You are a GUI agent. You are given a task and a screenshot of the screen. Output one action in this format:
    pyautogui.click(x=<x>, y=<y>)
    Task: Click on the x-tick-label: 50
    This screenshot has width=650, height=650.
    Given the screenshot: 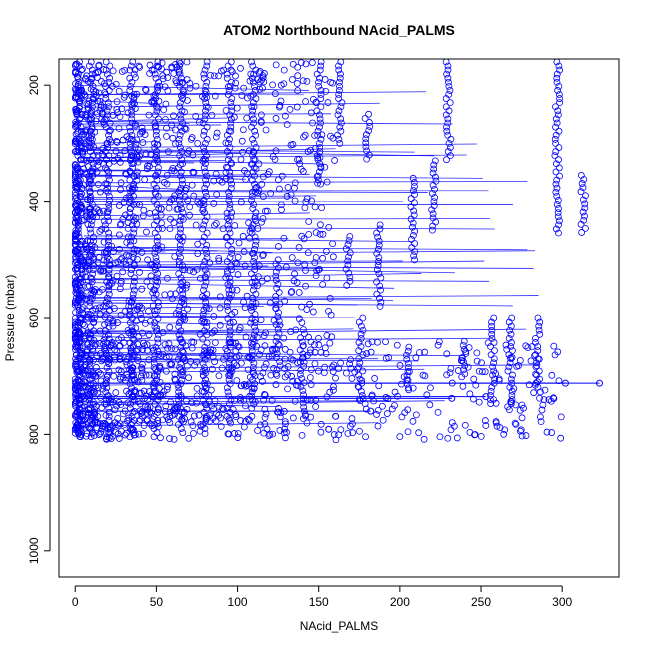 What is the action you would take?
    pyautogui.click(x=157, y=602)
    